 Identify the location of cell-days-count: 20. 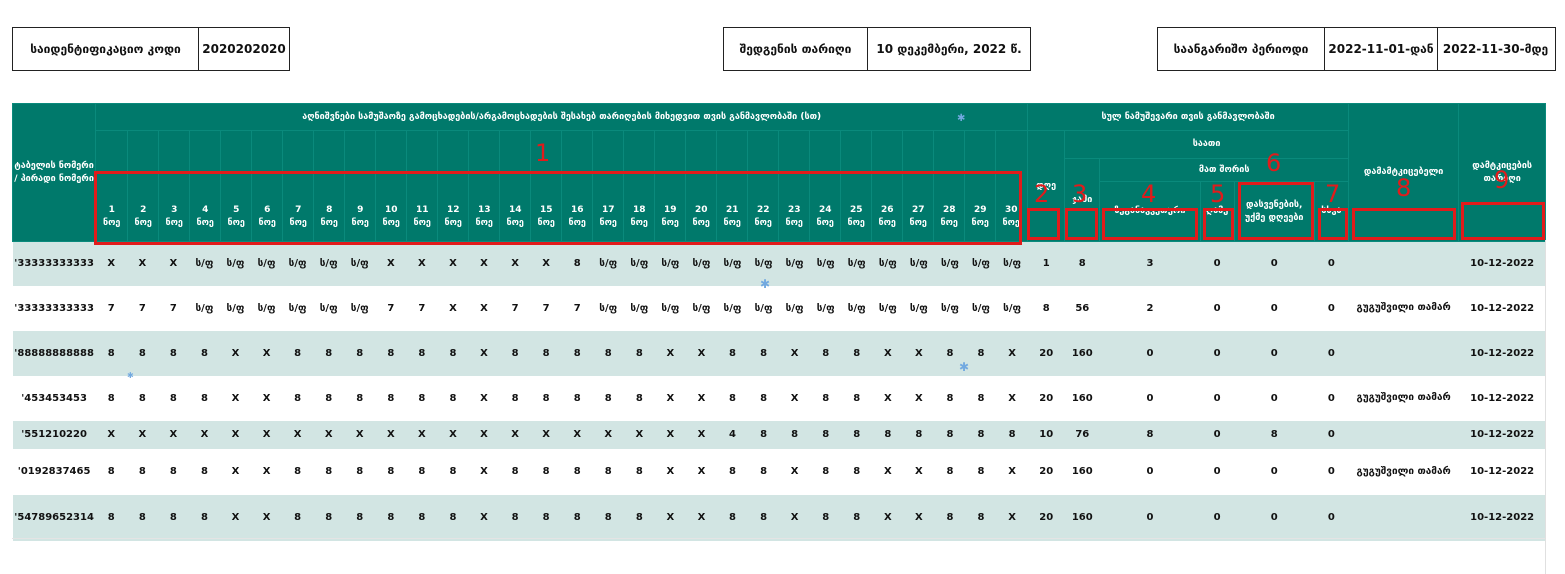
(1046, 517).